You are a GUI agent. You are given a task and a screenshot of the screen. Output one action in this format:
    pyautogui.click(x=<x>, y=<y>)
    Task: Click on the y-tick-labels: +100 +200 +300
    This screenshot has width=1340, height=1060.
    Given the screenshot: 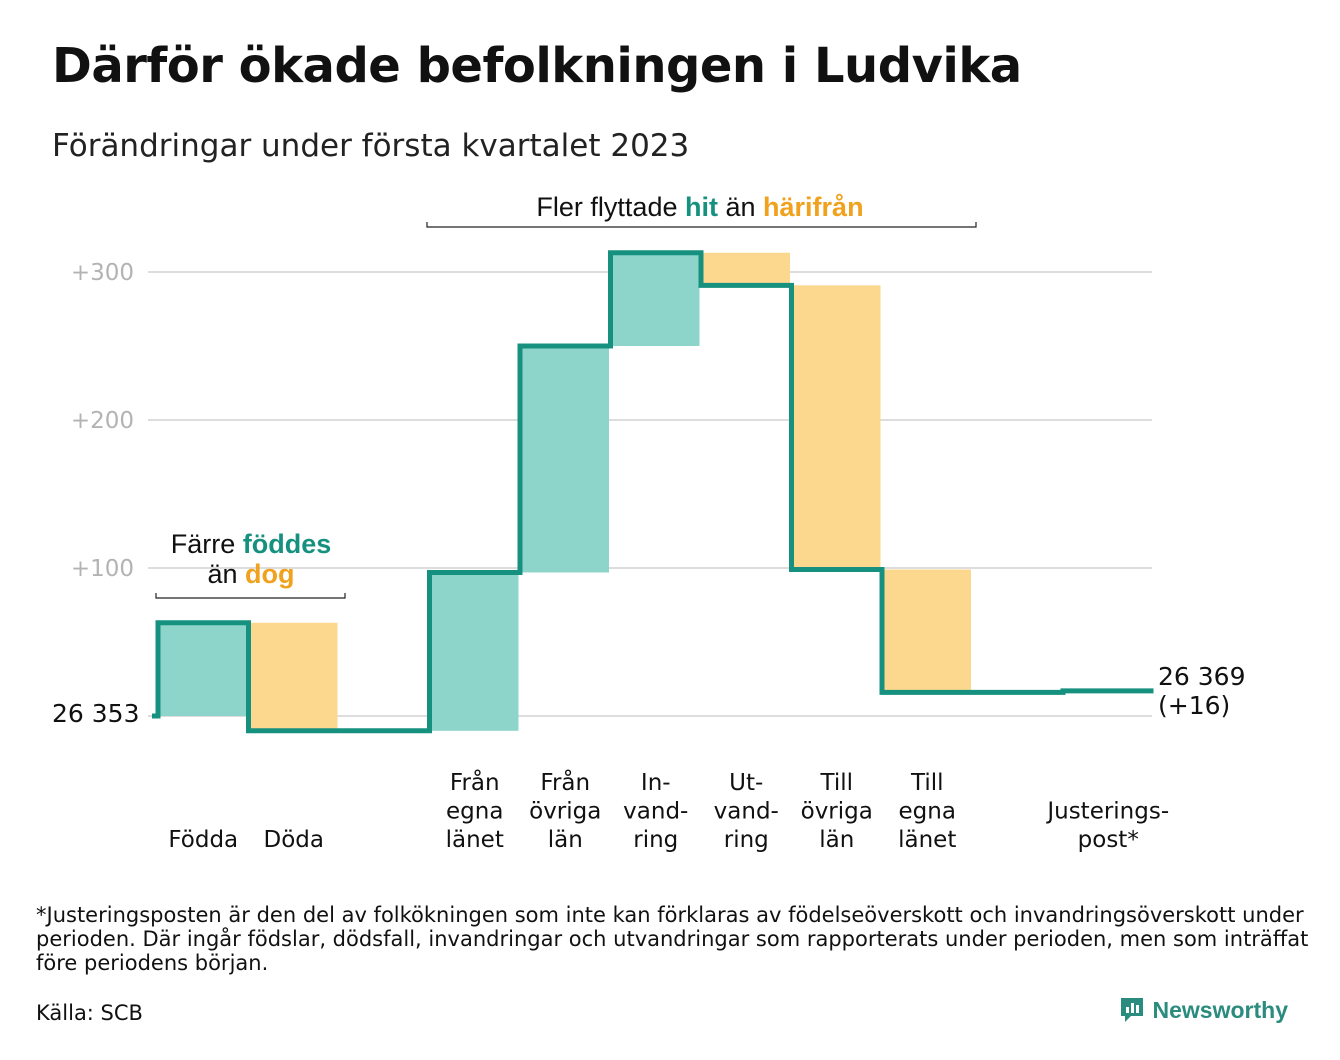 What is the action you would take?
    pyautogui.click(x=102, y=421)
    